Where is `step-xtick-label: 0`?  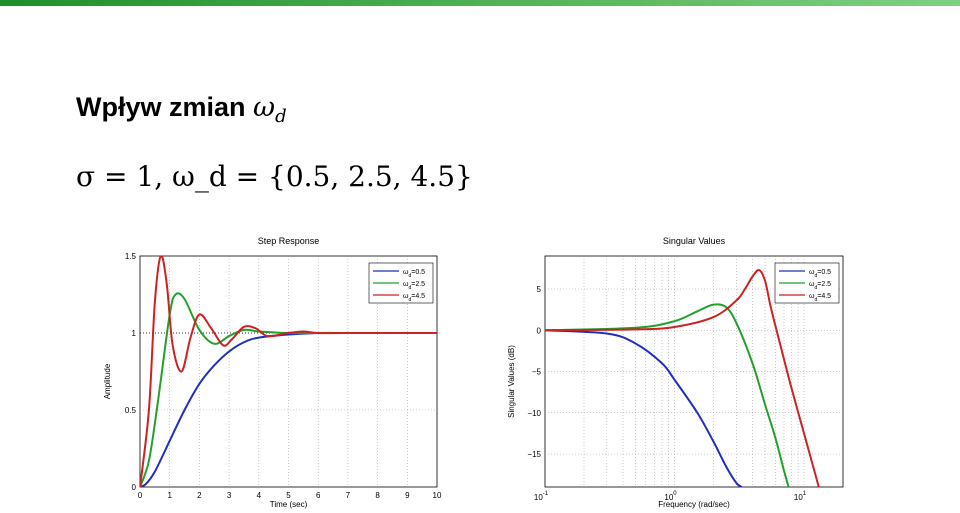 step-xtick-label: 0 is located at coordinates (140, 495).